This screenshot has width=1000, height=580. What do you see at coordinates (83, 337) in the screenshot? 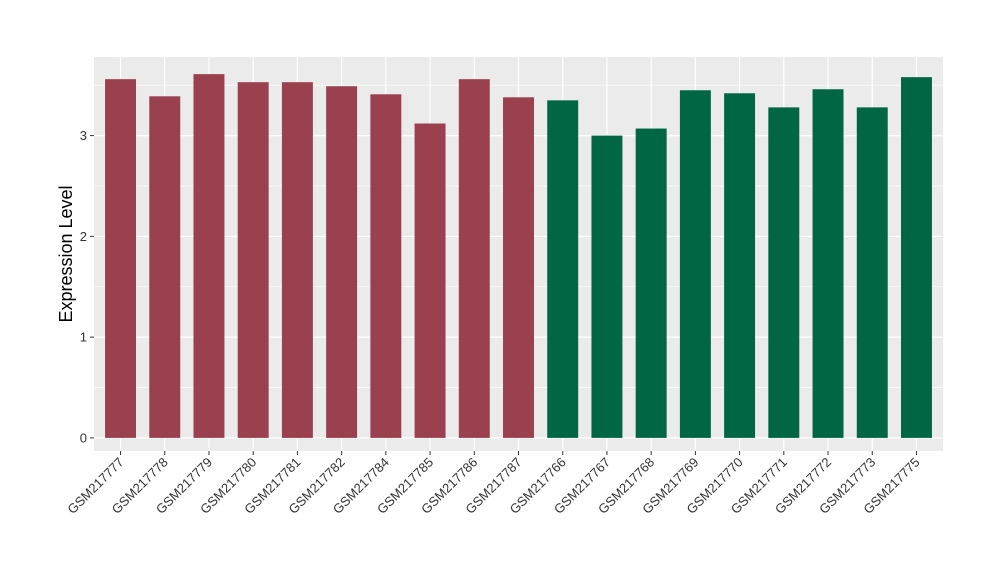
I see `y-tick-label: 1` at bounding box center [83, 337].